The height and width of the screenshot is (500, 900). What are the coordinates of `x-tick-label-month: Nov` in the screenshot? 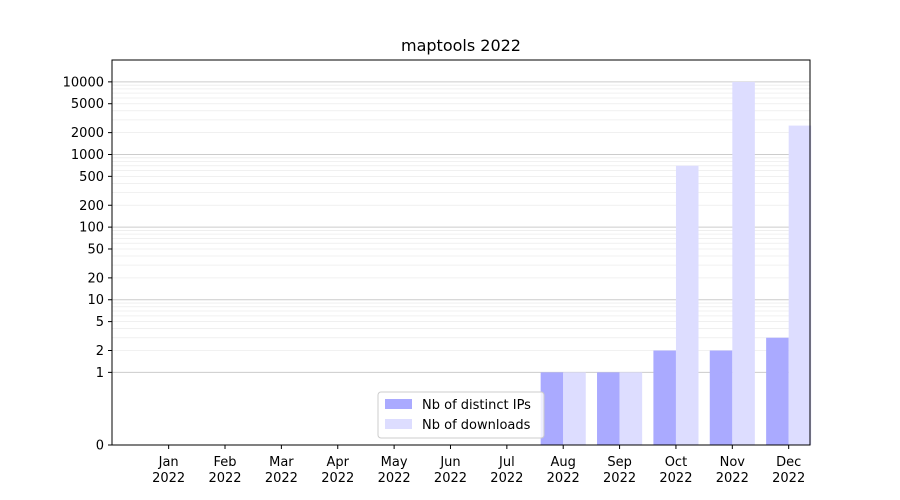 It's located at (733, 462).